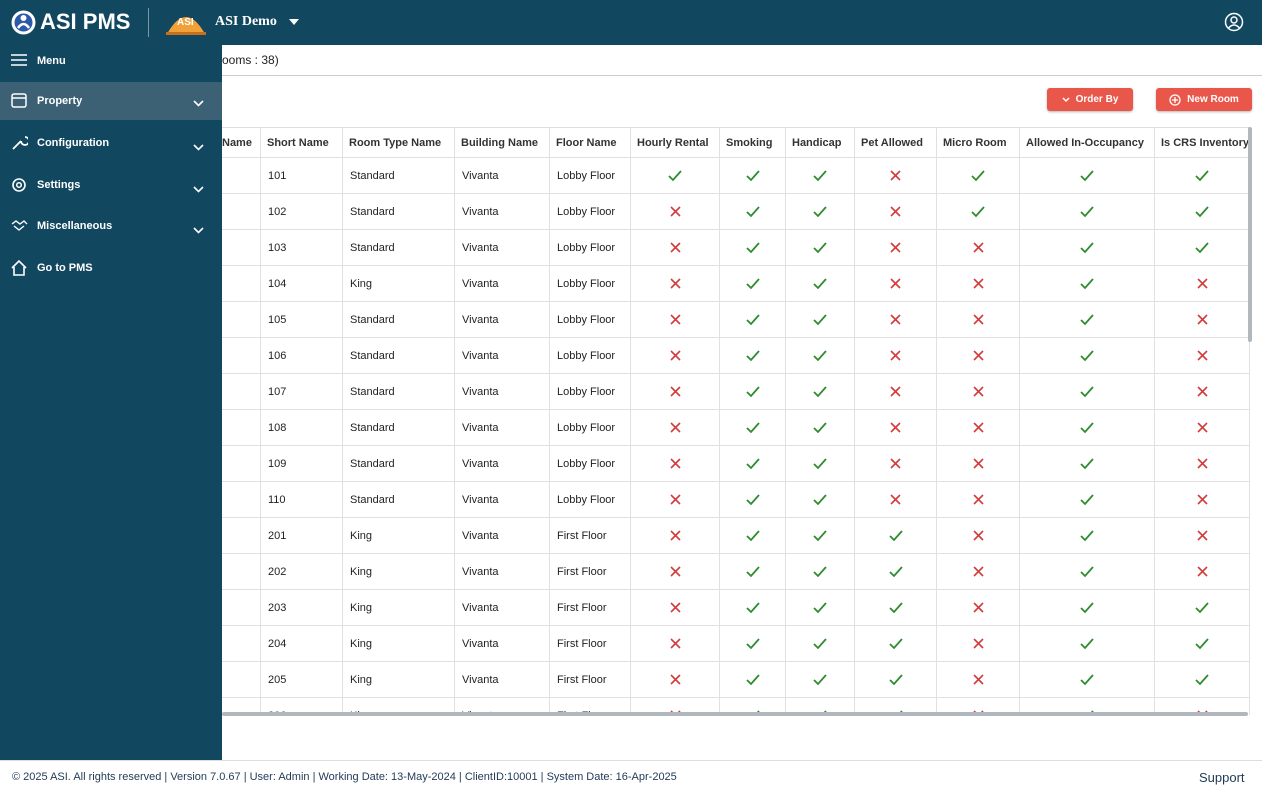 This screenshot has height=789, width=1262. Describe the element at coordinates (1087, 143) in the screenshot. I see `column-header: Allowed In-Occupancy` at that location.